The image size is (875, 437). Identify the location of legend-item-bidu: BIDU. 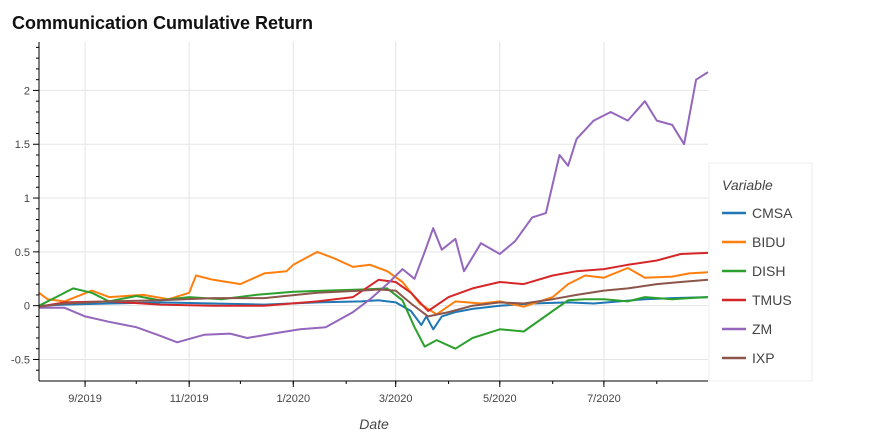
(753, 242).